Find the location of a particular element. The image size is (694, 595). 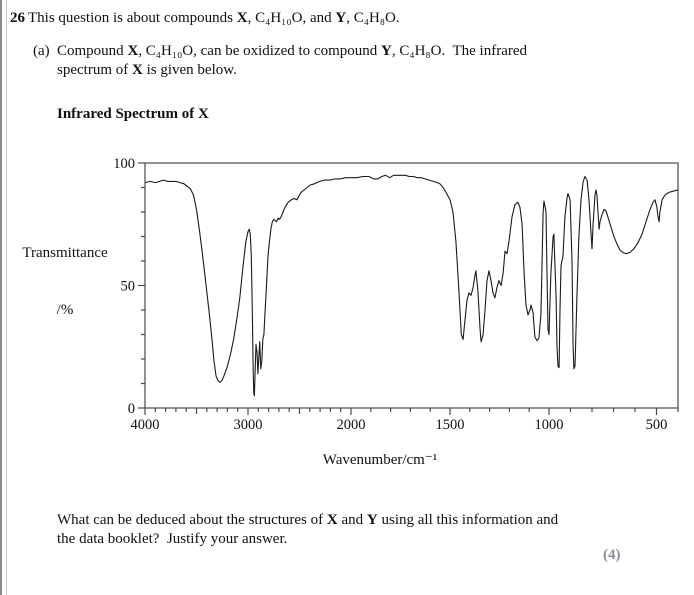

tick-label: 3000 is located at coordinates (248, 425).